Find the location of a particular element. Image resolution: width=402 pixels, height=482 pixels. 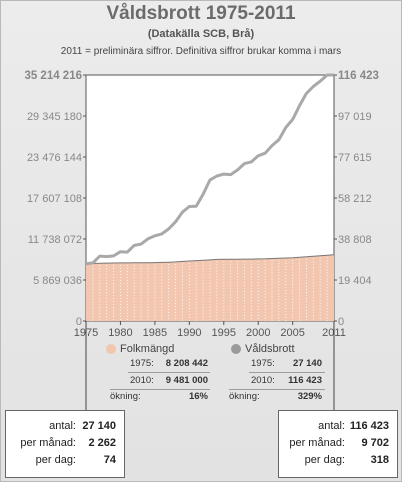

x-axis-tick-label: 1975 is located at coordinates (86, 333).